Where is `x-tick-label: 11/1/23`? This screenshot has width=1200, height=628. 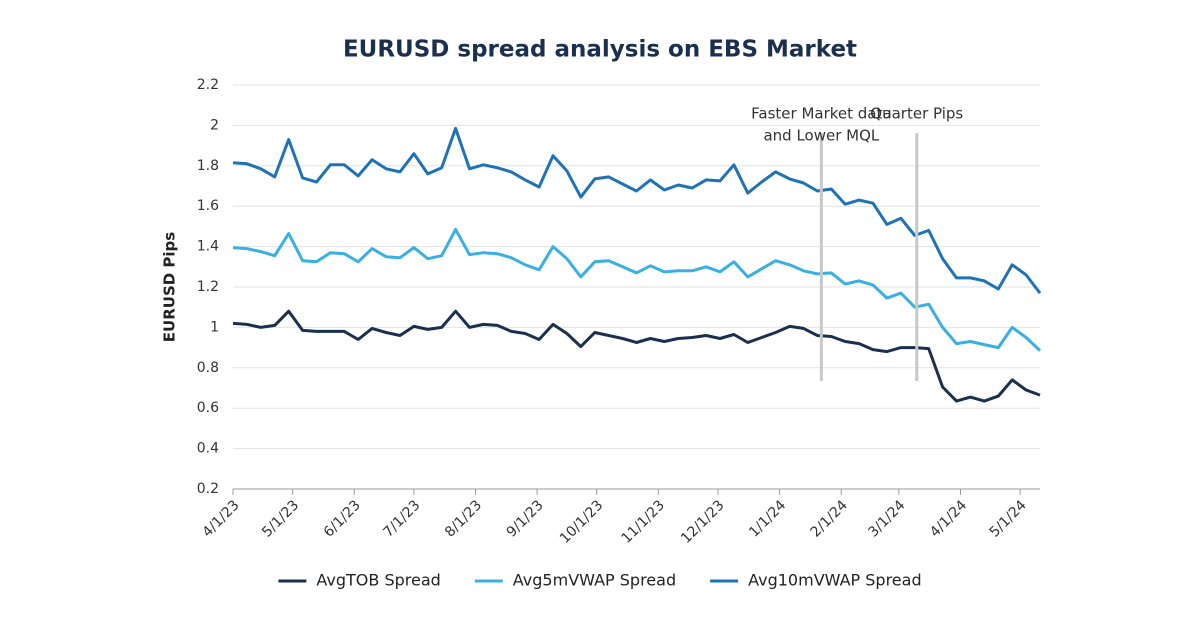 x-tick-label: 11/1/23 is located at coordinates (643, 521).